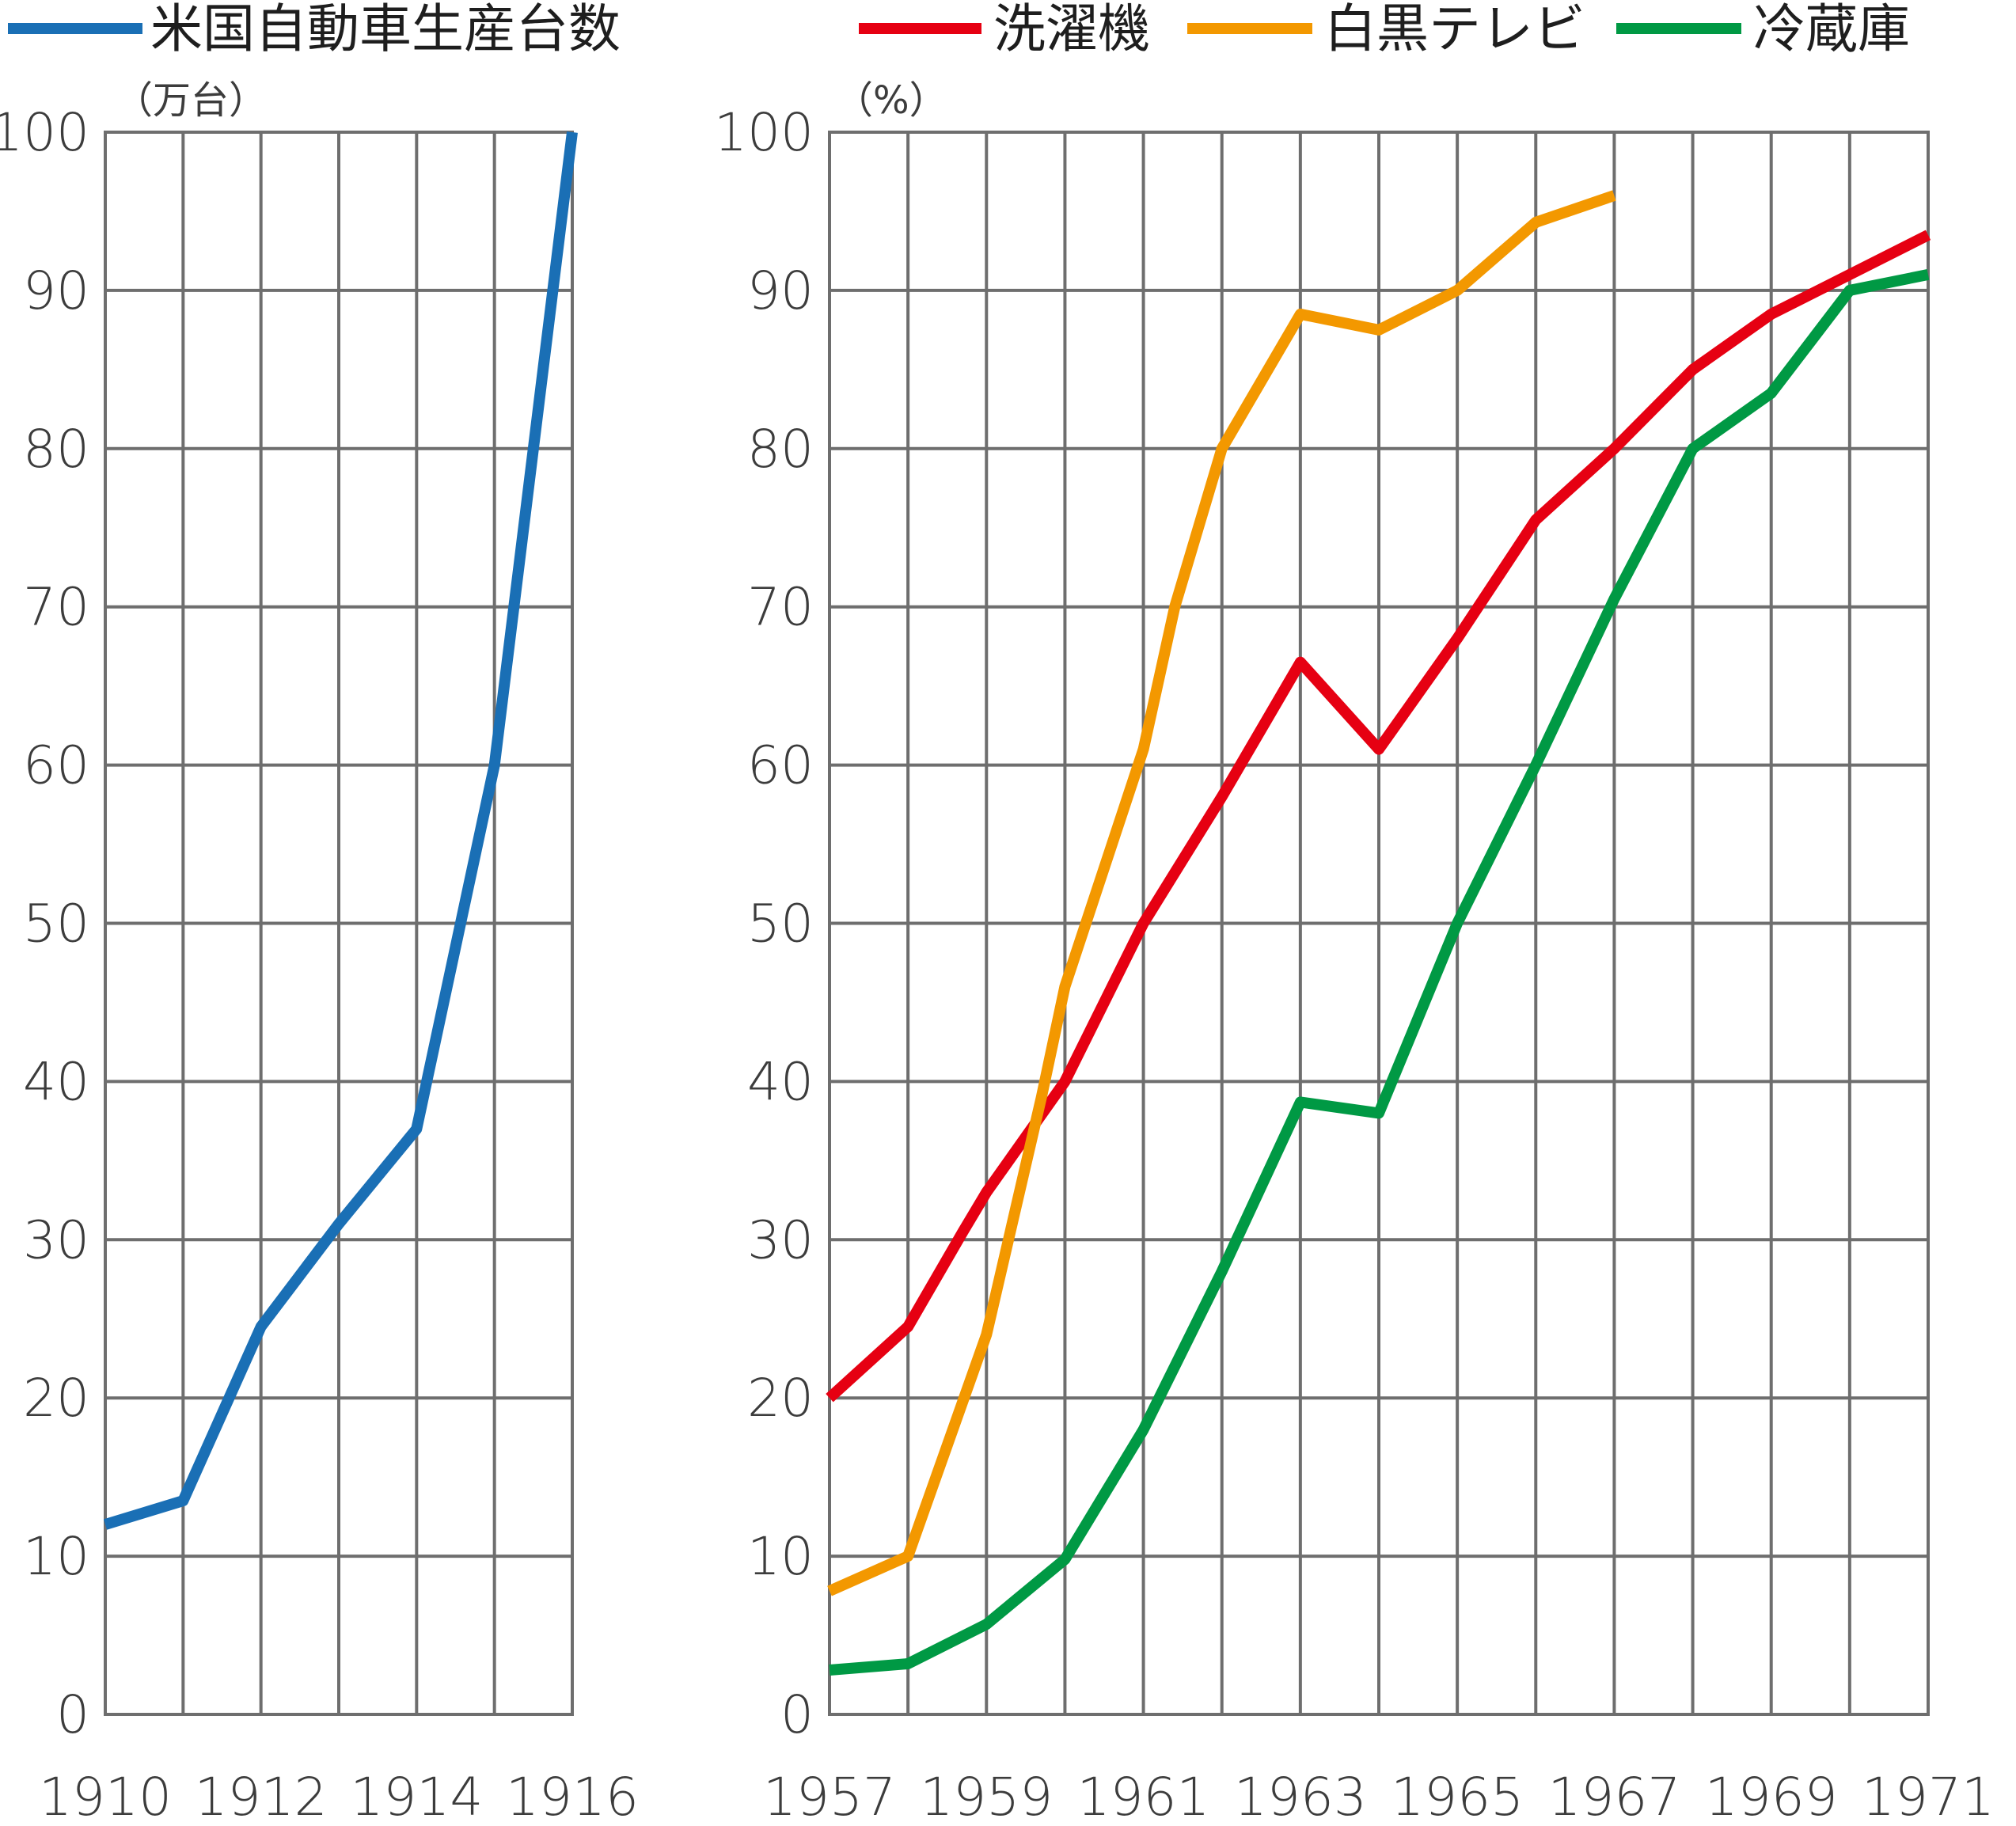 Image resolution: width=2016 pixels, height=1826 pixels. I want to click on right-x-tick-label: 1959, so click(986, 1796).